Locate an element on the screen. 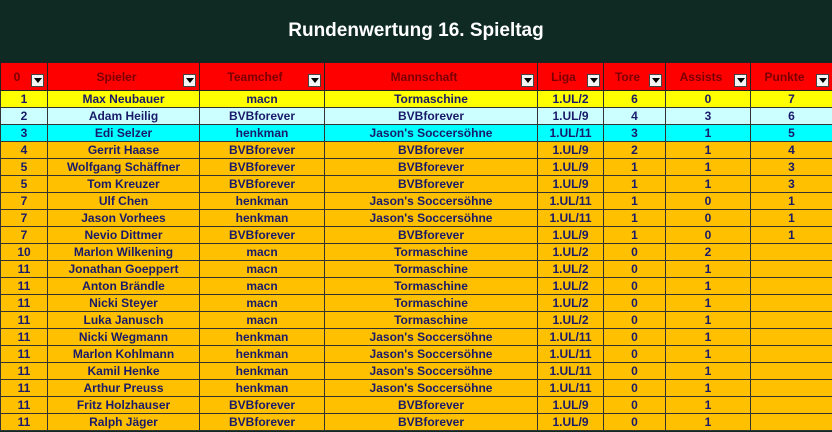  spieler-cell: Arthur Preuss is located at coordinates (123, 388).